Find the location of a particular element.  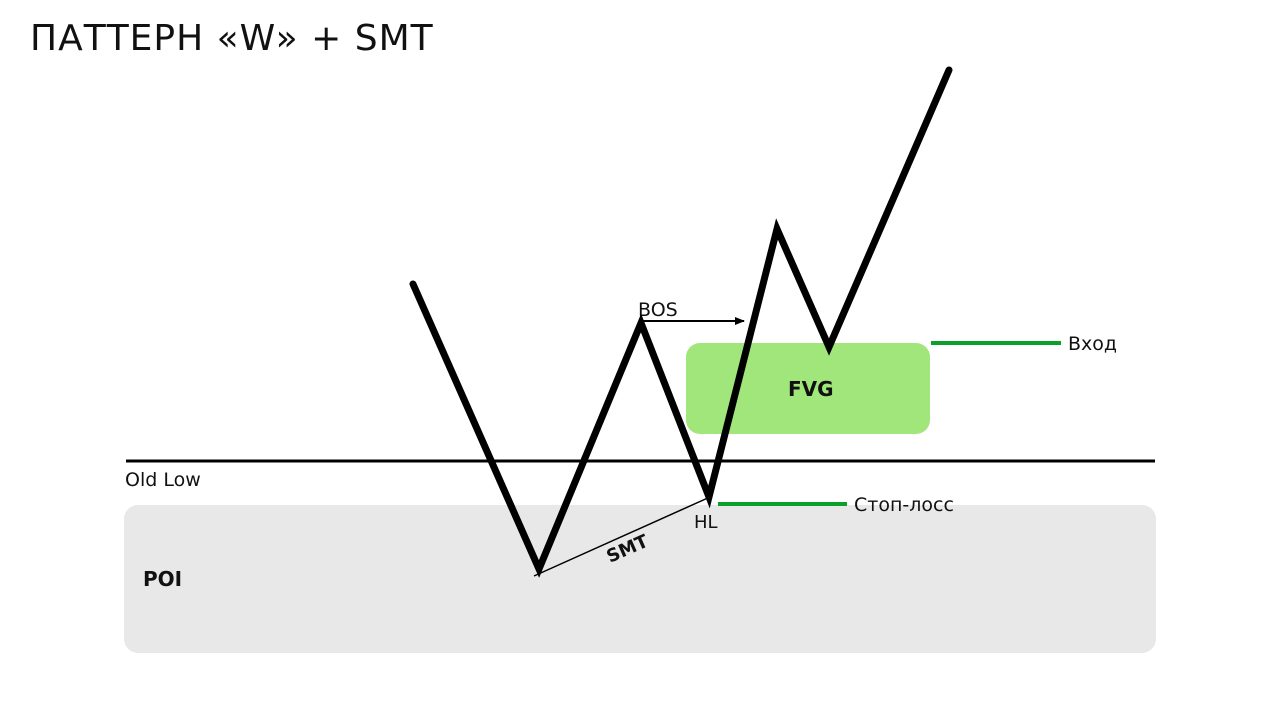

smt-divergence-line is located at coordinates (622, 536).